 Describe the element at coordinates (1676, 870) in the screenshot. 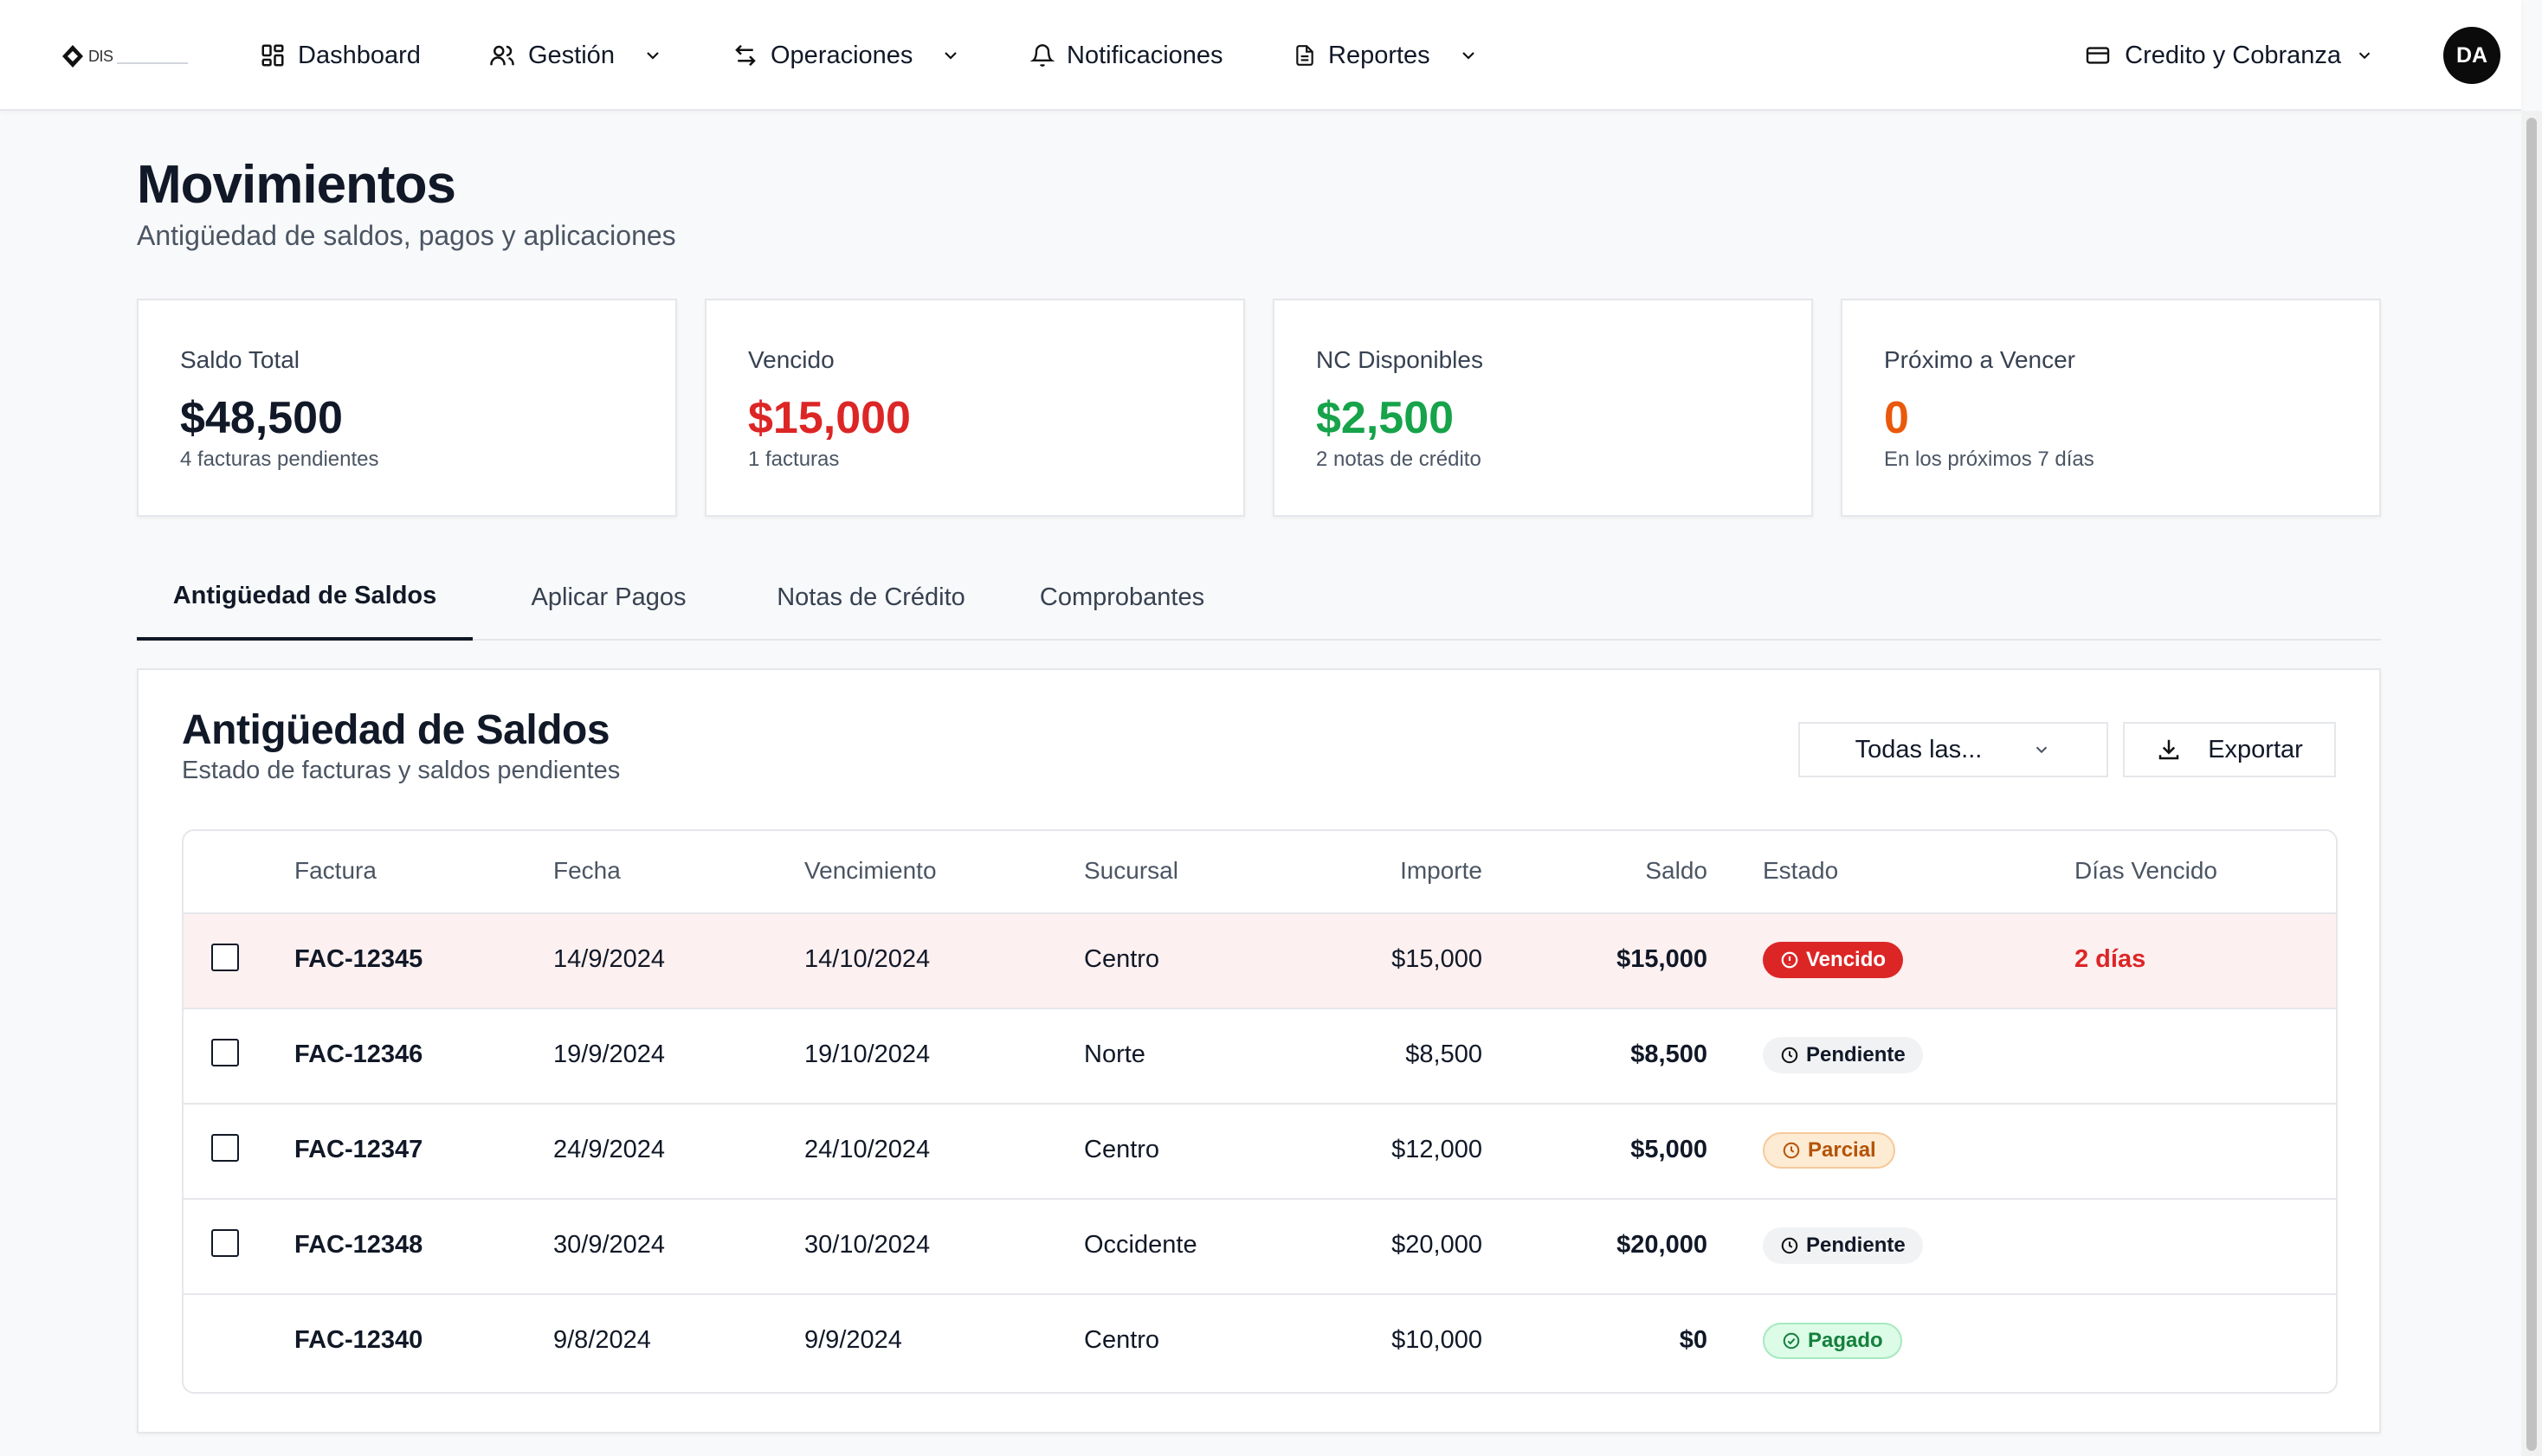

I see `col-header-saldo: Saldo` at that location.